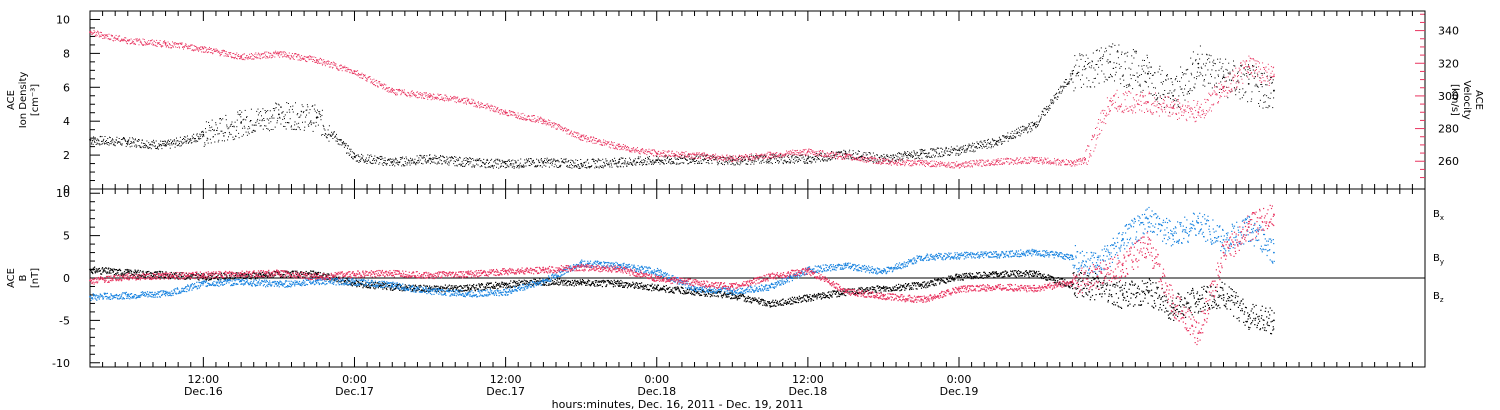 The width and height of the screenshot is (1500, 410). I want to click on density-data-point, so click(279, 114).